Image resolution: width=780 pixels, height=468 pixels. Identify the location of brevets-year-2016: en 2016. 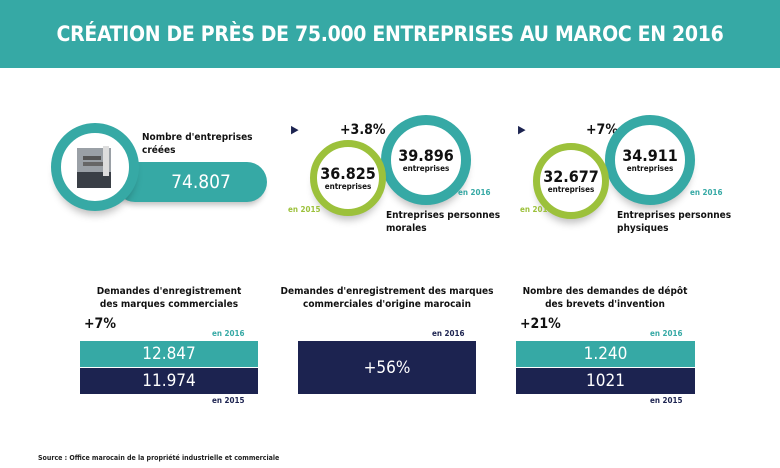
(666, 333).